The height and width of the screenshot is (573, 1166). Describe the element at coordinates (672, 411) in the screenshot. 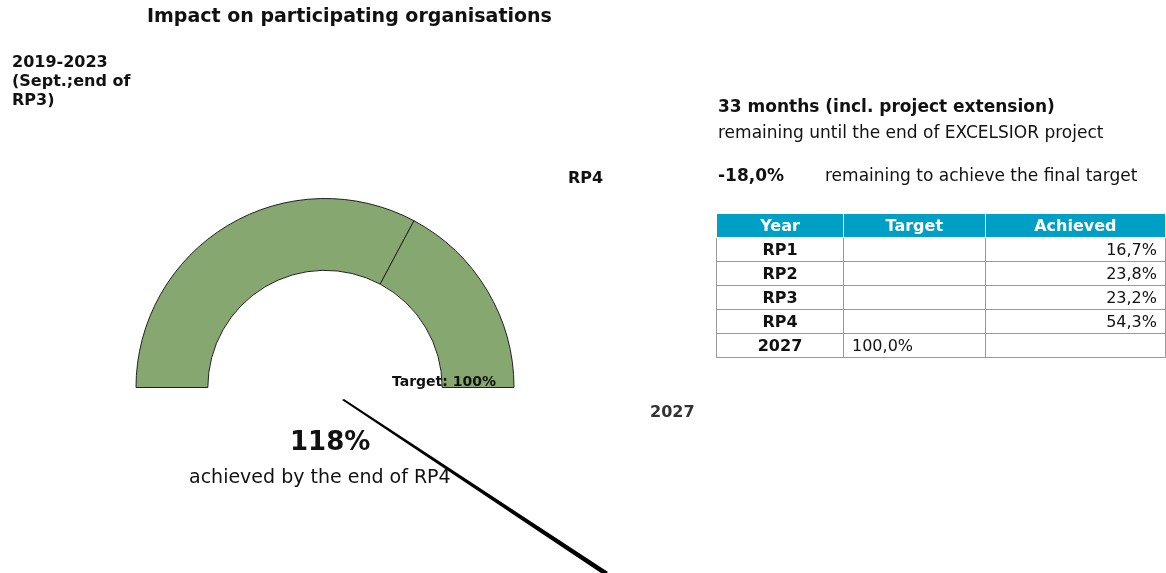

I see `text: 2027` at that location.